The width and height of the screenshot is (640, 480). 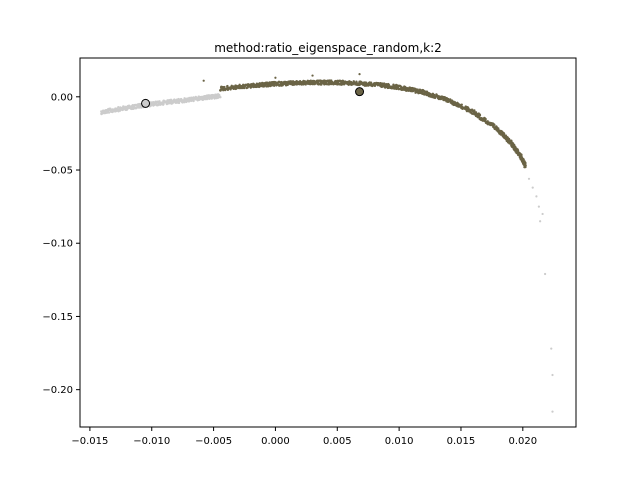 I want to click on y-axis: 0.00 −0.05 −0.10 −0.15 −0.20, so click(x=61, y=244).